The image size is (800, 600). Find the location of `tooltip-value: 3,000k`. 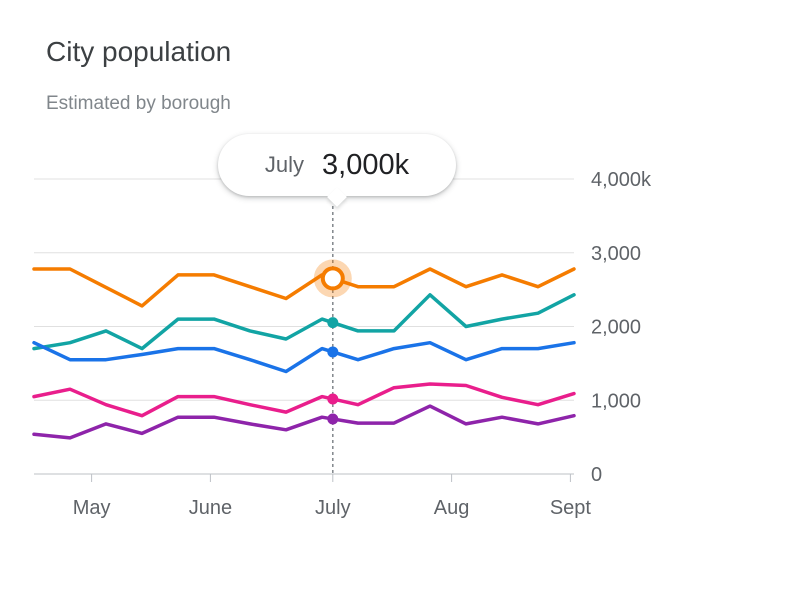

tooltip-value: 3,000k is located at coordinates (366, 164).